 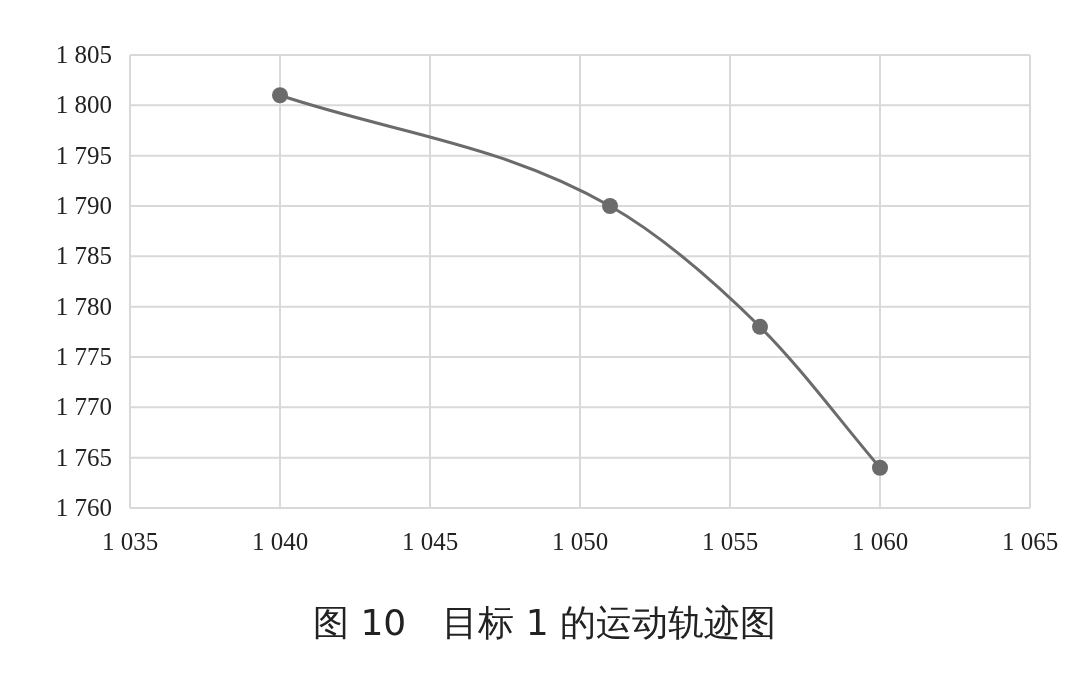 I want to click on y-tick-label: 1 765, so click(x=83, y=457).